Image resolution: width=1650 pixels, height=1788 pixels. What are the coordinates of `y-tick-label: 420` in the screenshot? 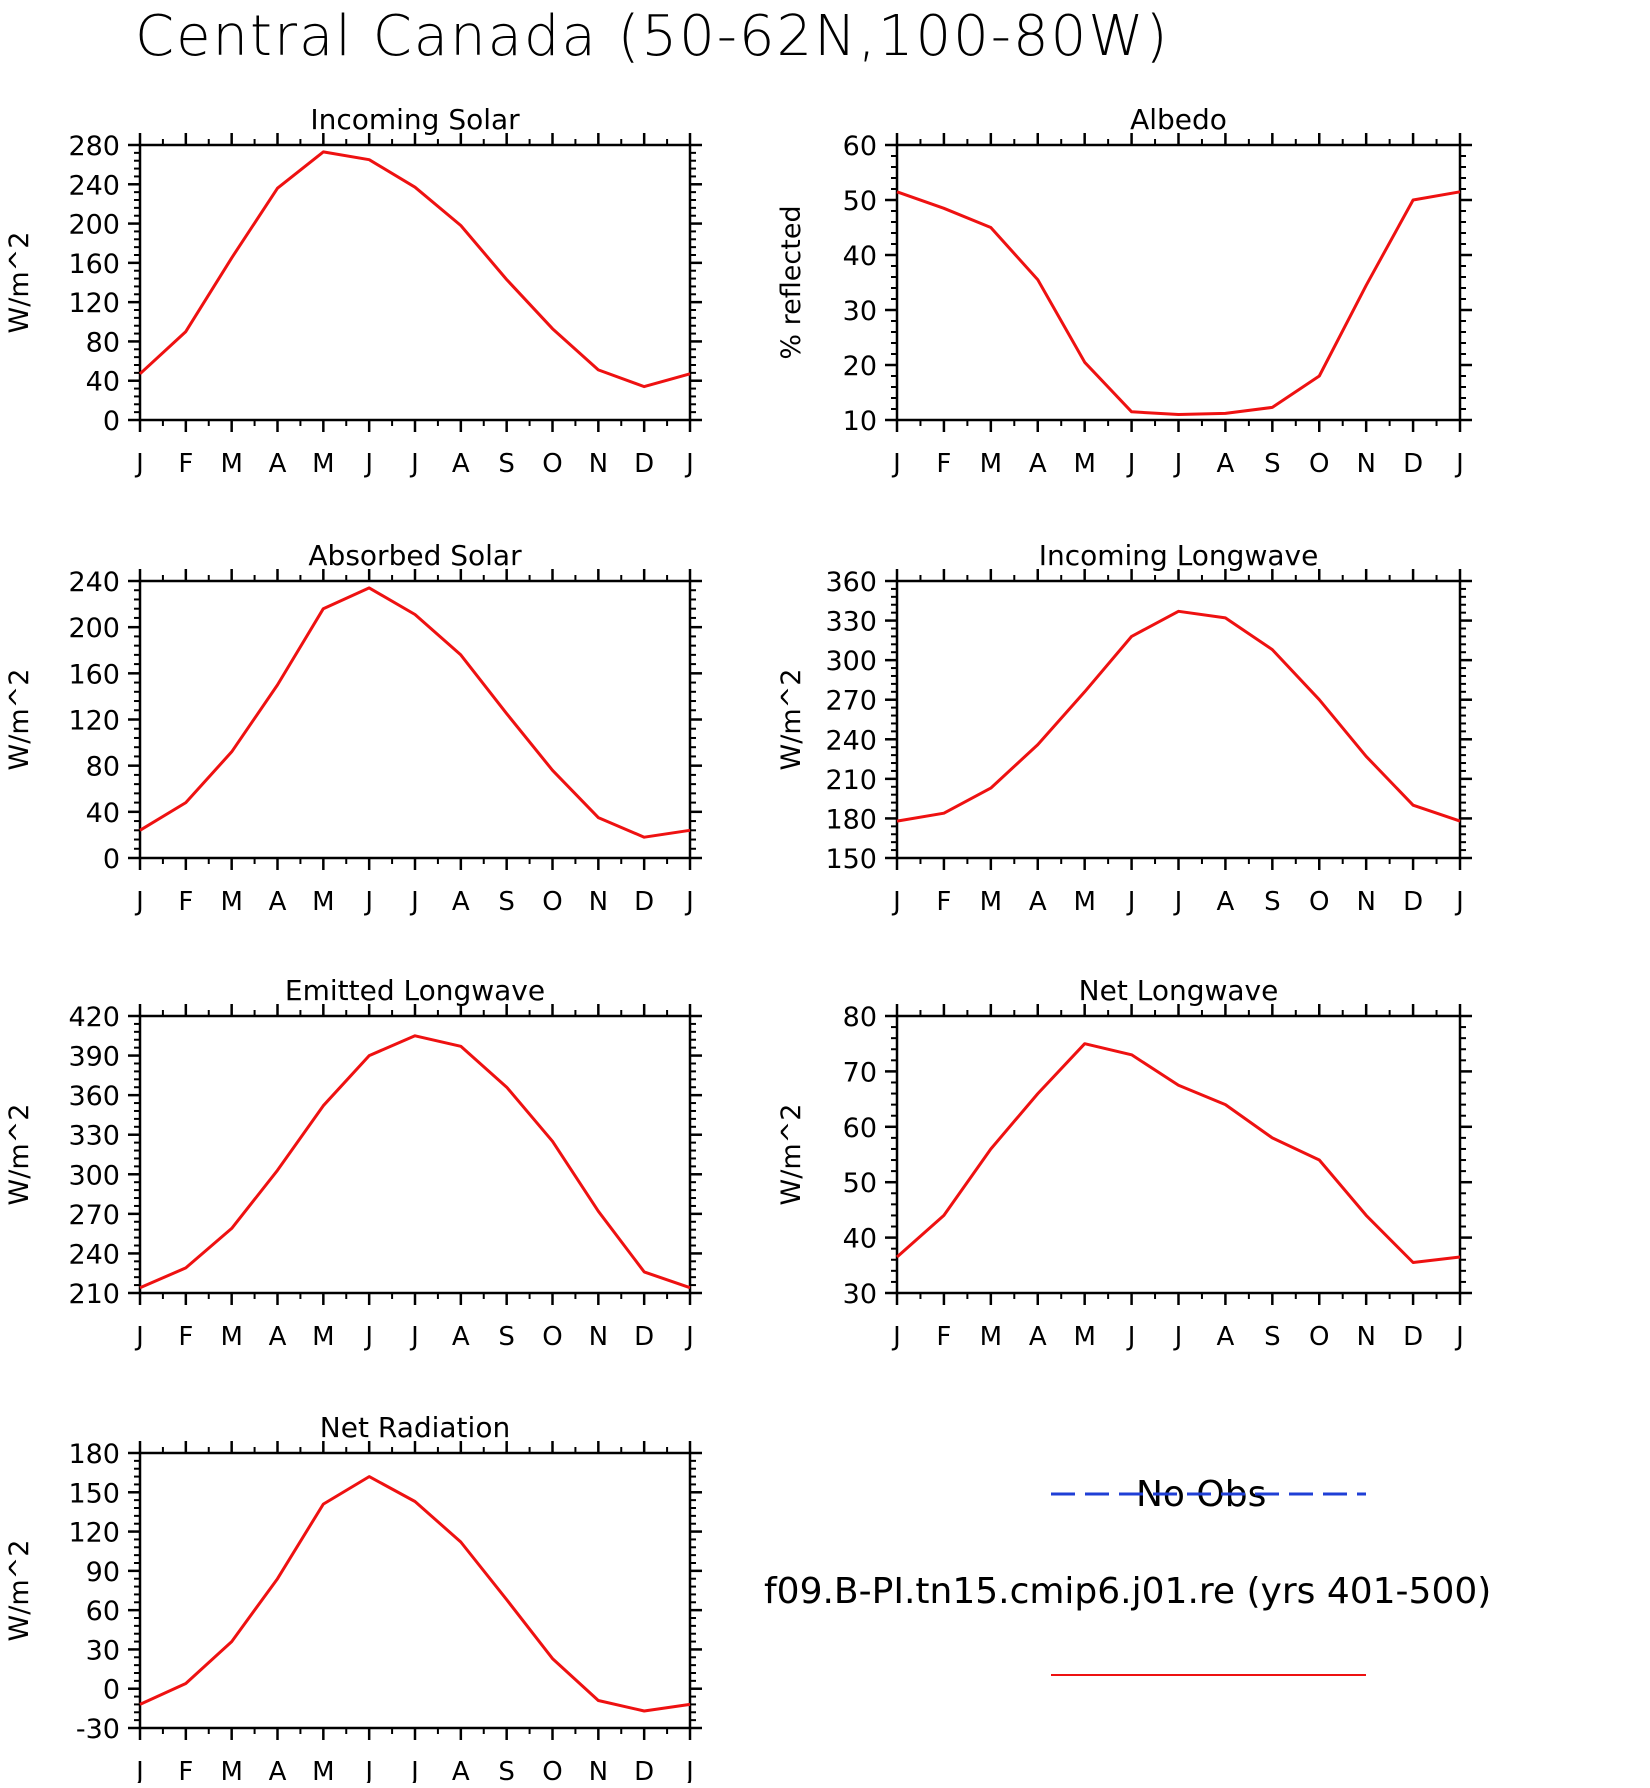 It's located at (94, 1017).